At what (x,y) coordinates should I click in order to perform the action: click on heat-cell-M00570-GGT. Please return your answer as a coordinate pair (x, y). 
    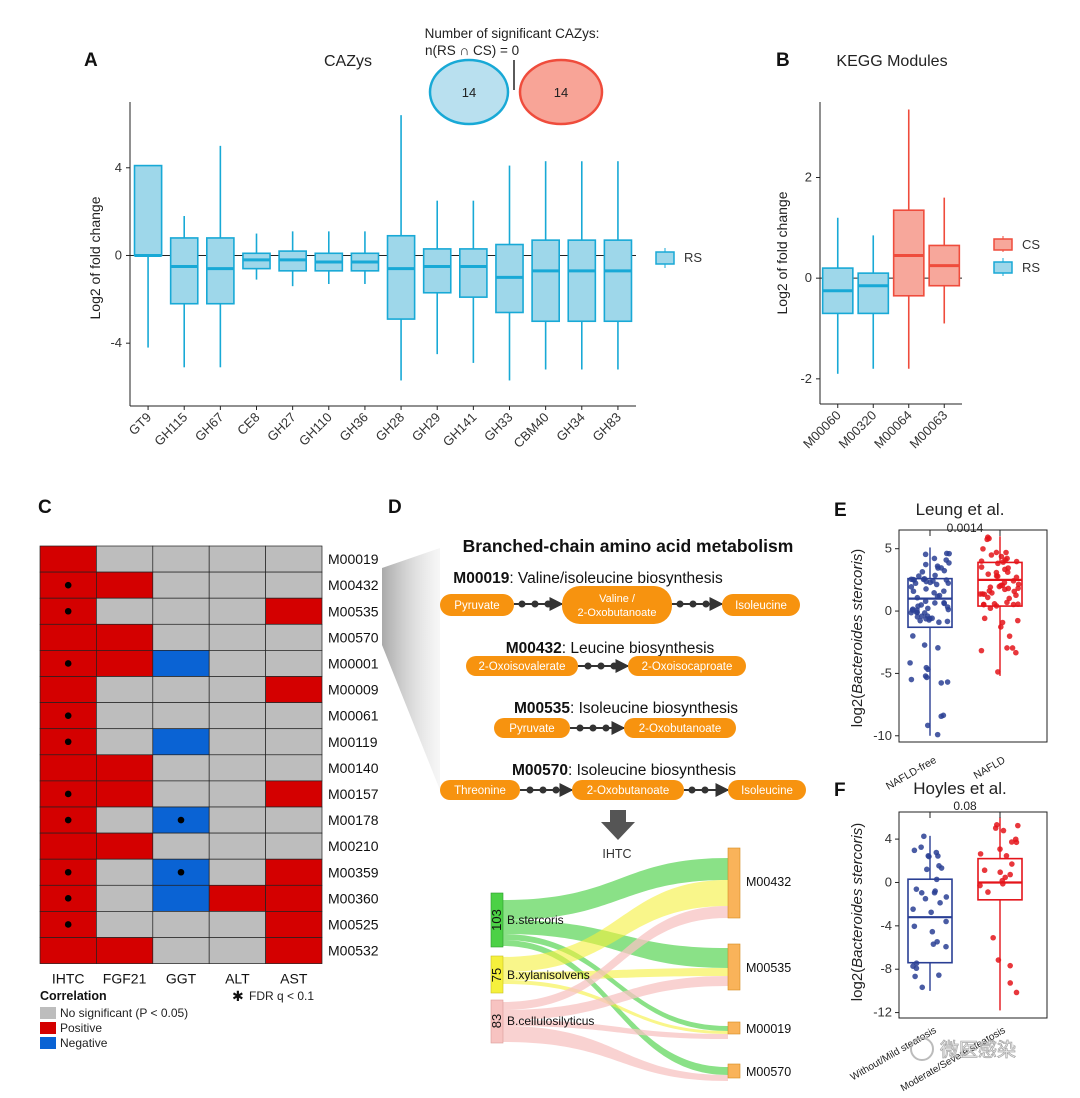
    Looking at the image, I should click on (181, 637).